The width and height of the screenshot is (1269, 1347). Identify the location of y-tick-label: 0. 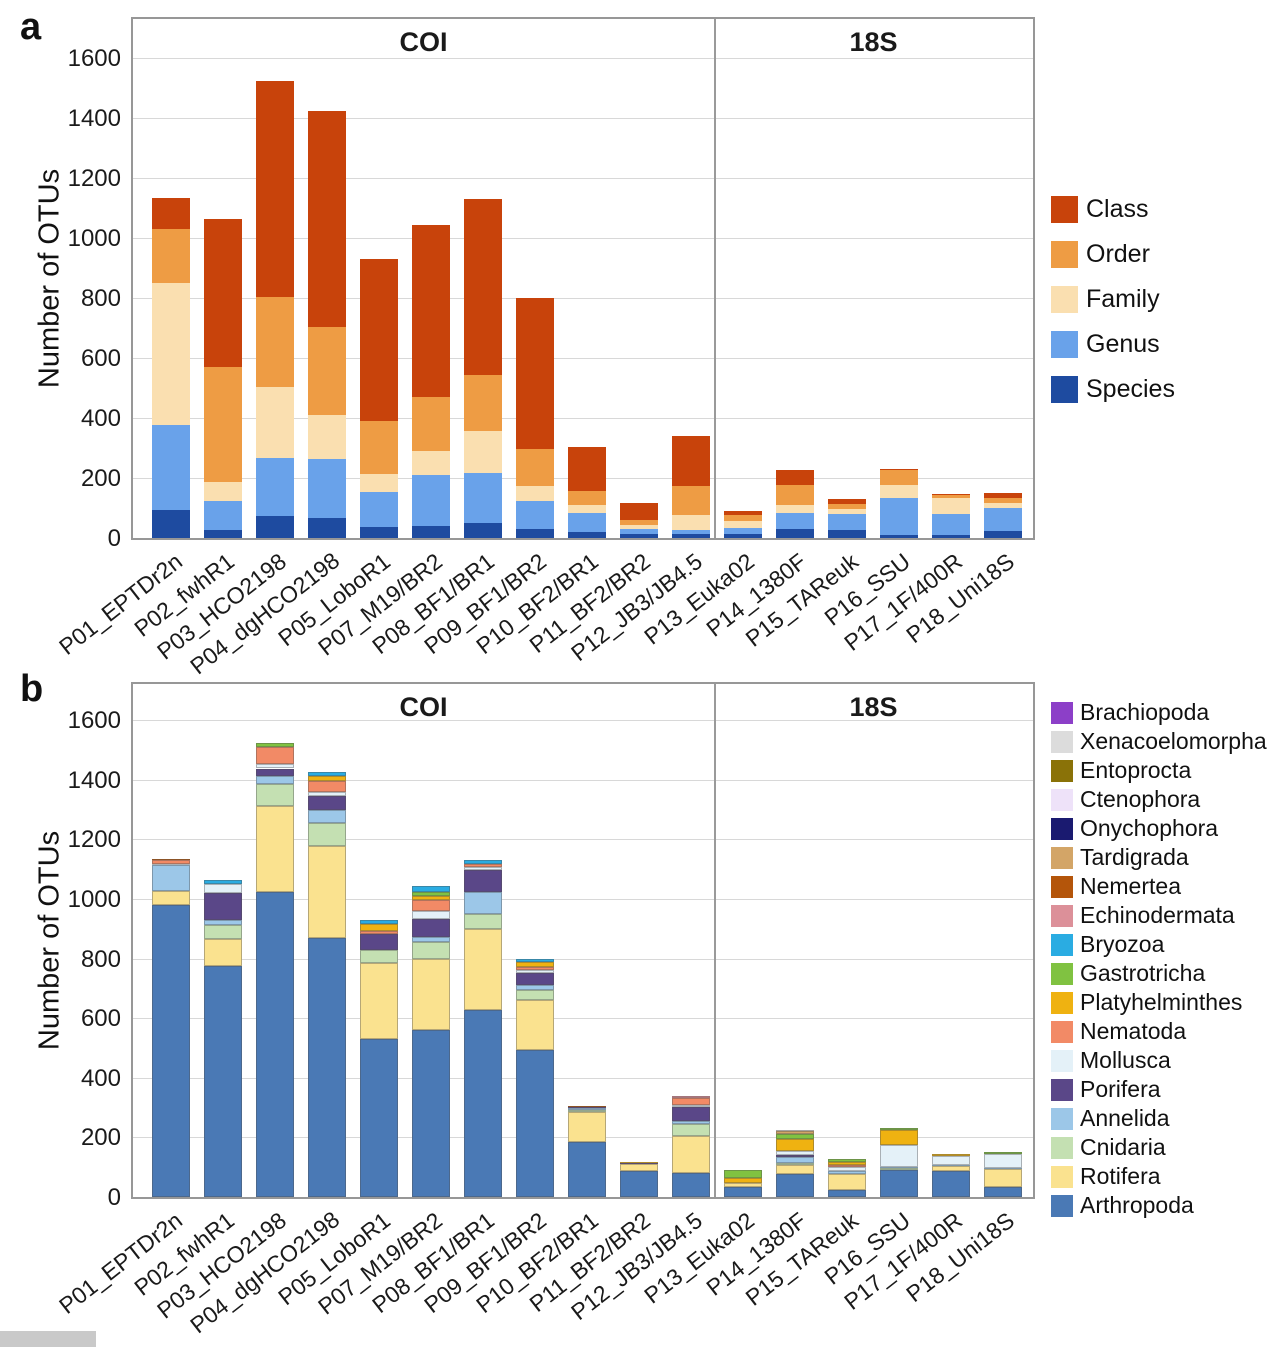
(114, 1197).